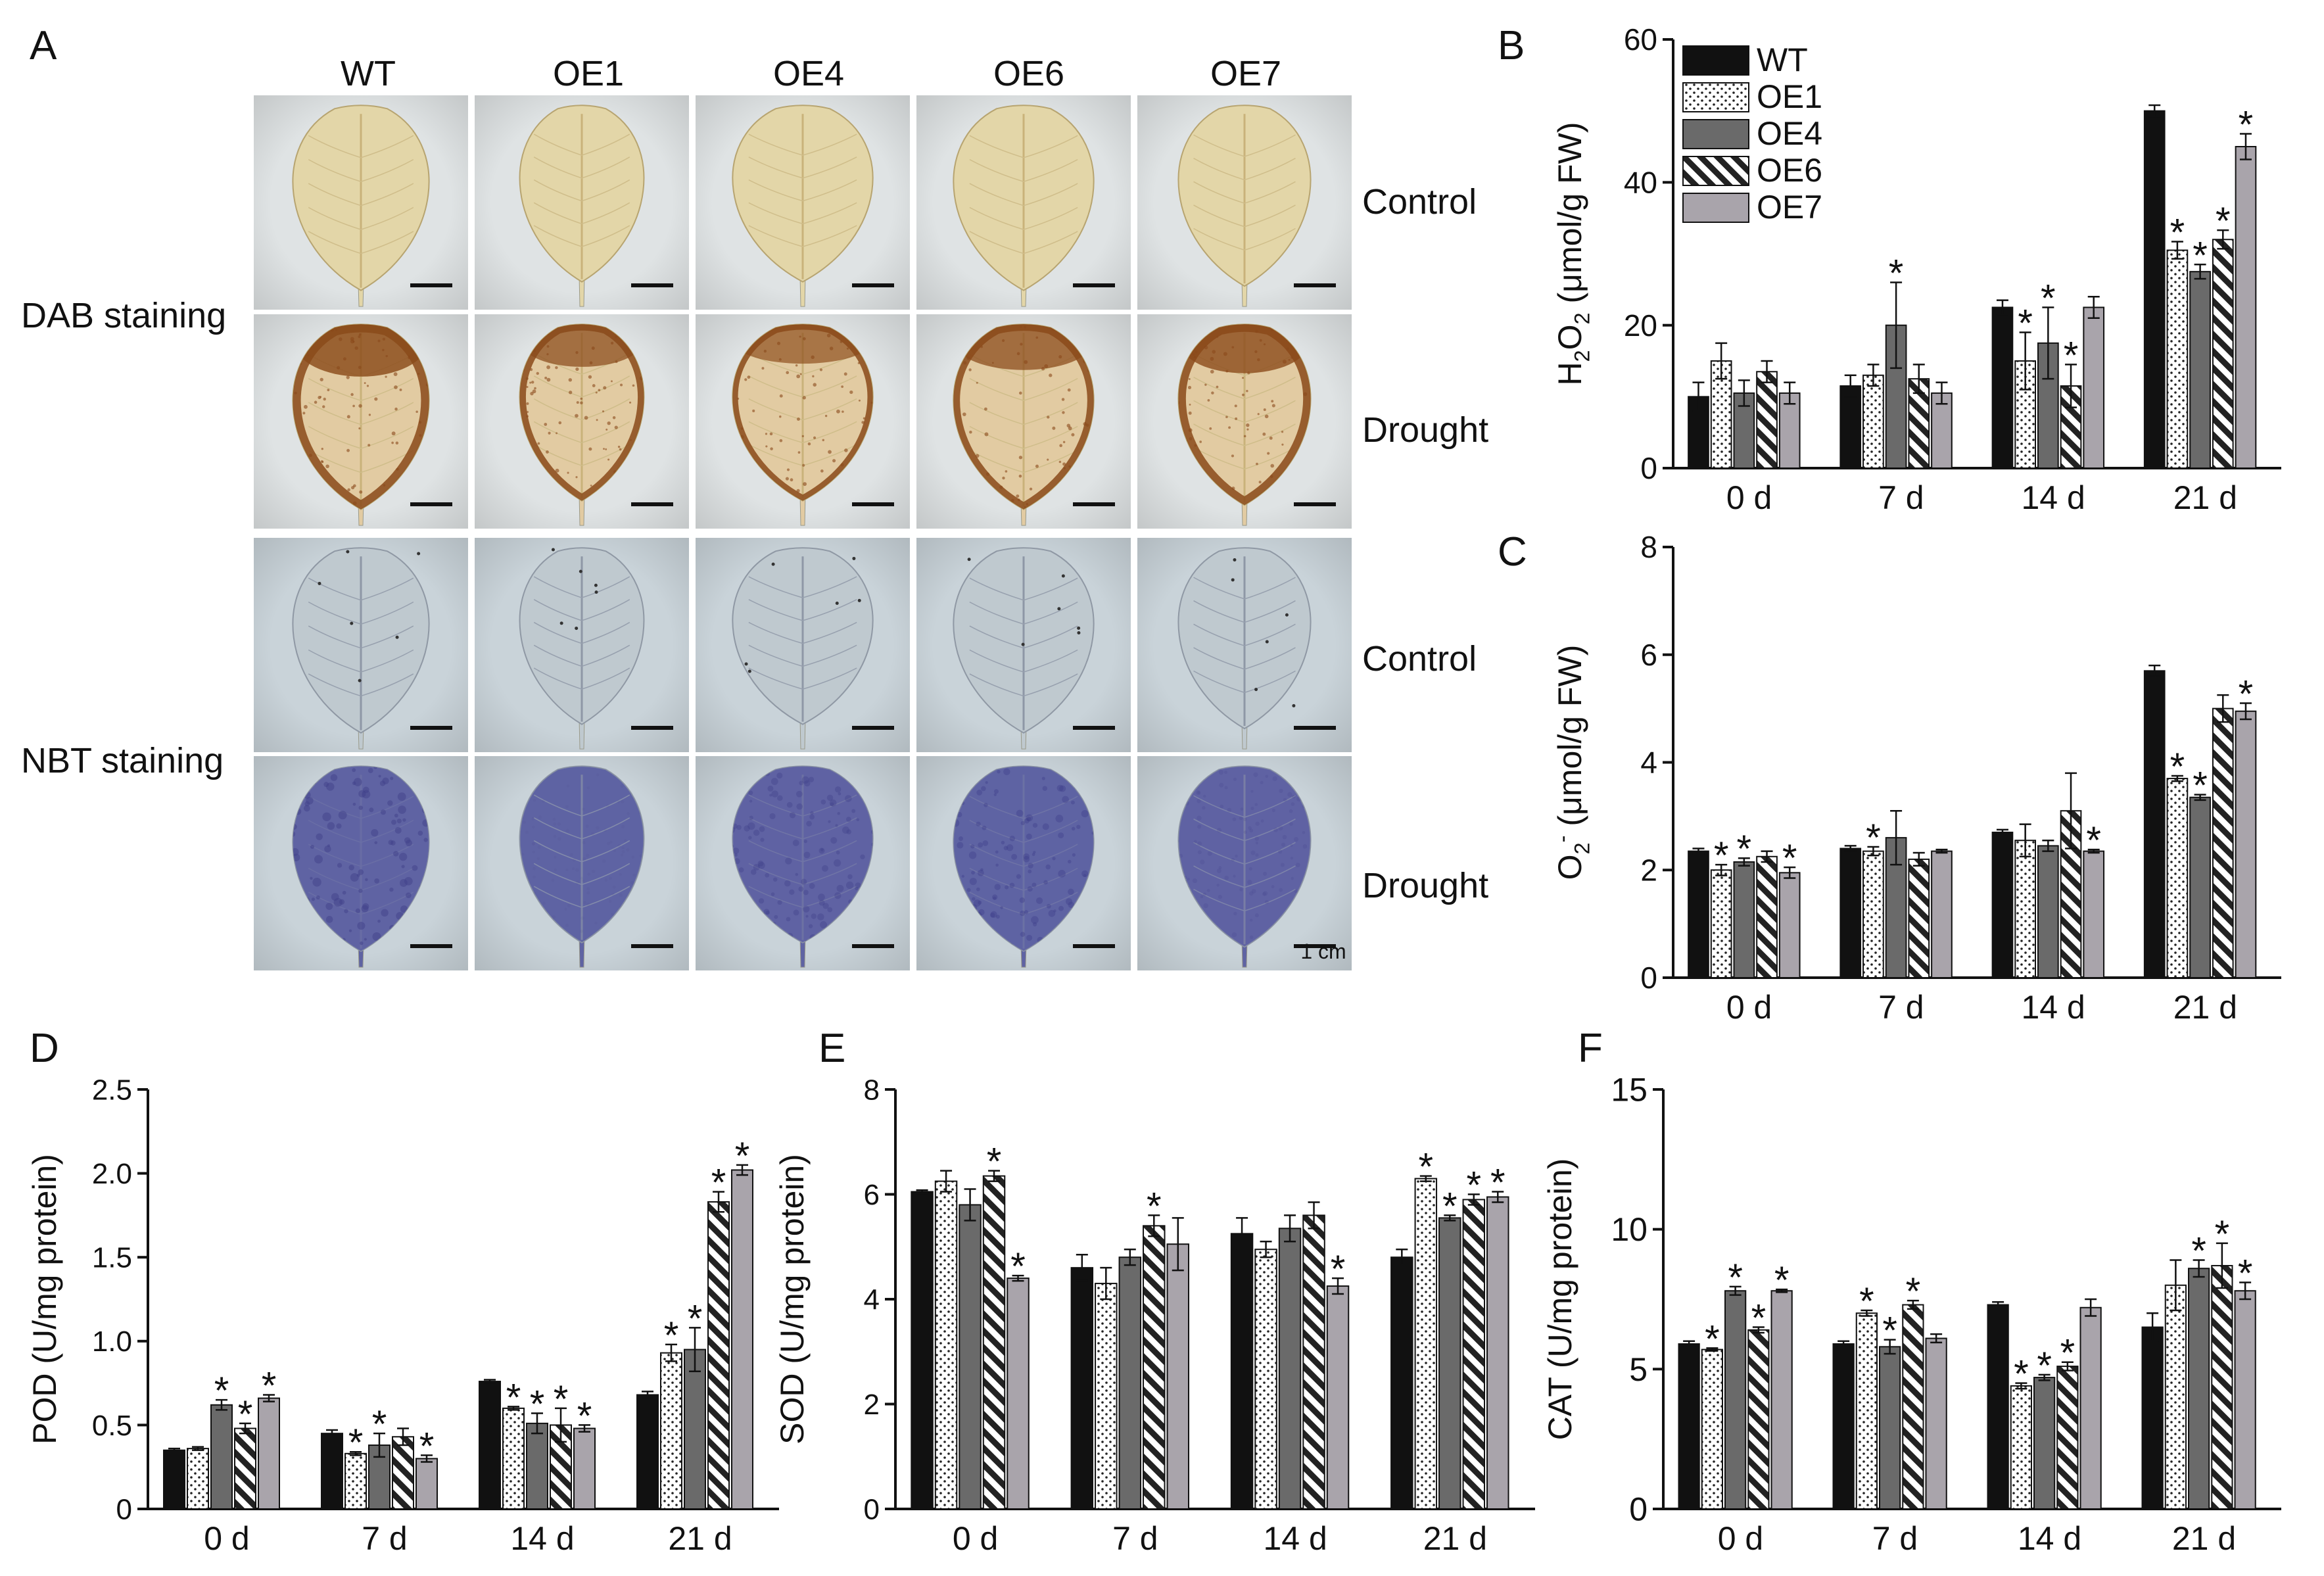 This screenshot has height=1576, width=2324. Describe the element at coordinates (361, 202) in the screenshot. I see `photo-cell-dab-control-wt` at that location.